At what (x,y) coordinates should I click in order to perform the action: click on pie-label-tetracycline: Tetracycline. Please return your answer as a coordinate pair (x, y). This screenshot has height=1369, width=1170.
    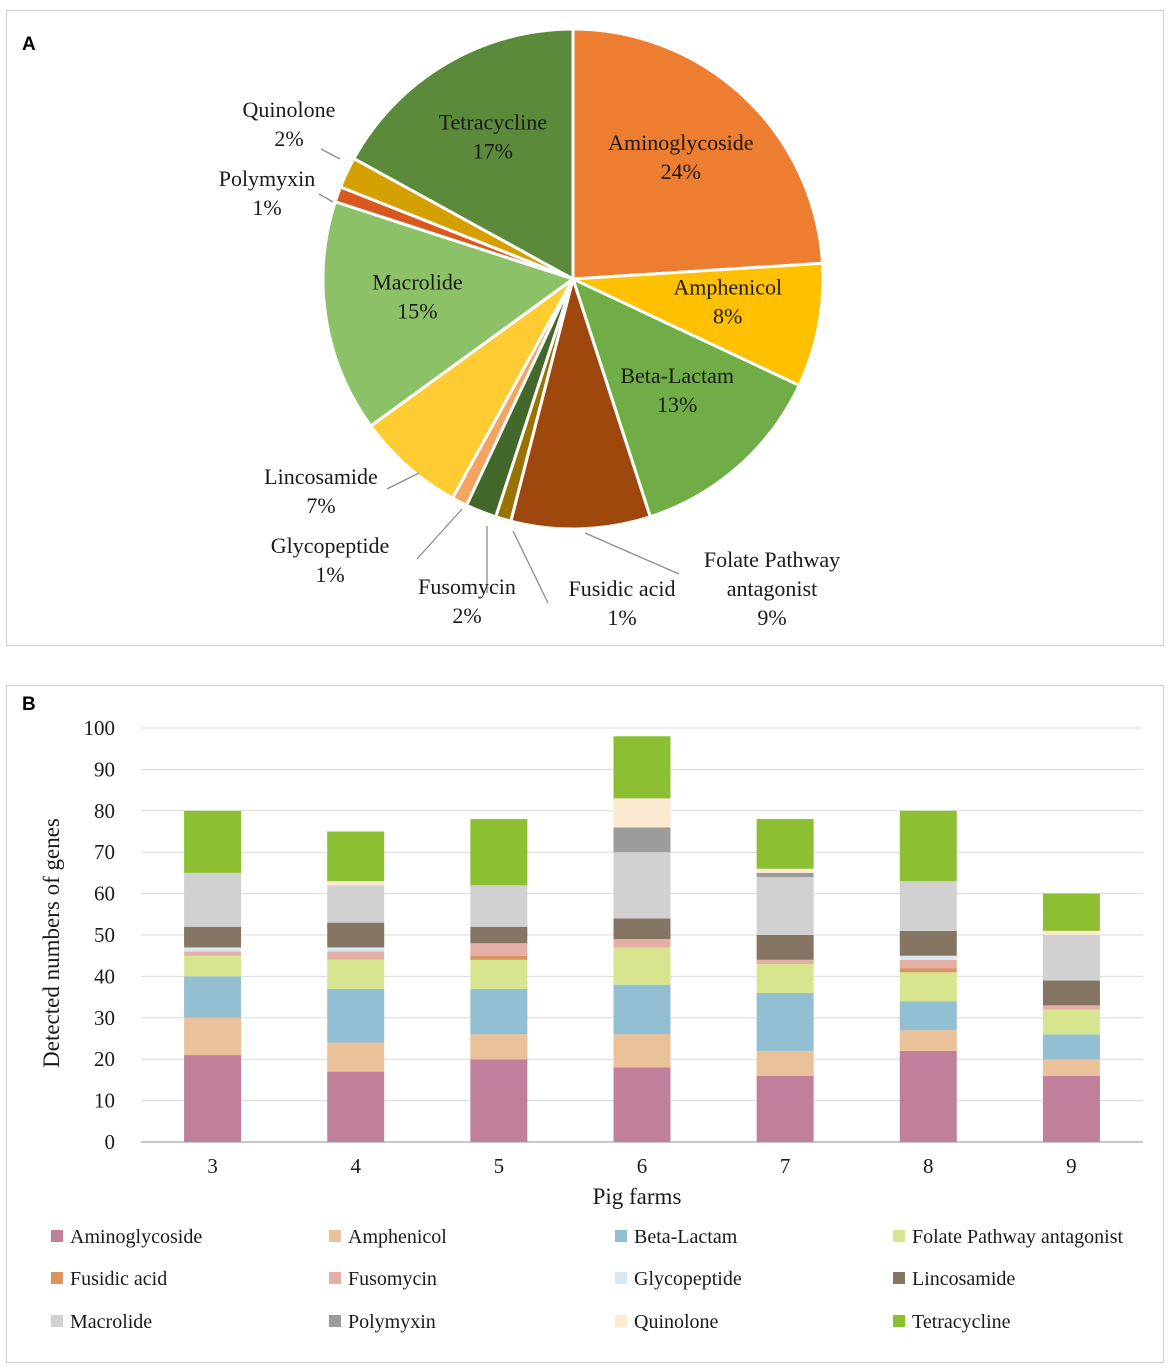
    Looking at the image, I should click on (493, 121).